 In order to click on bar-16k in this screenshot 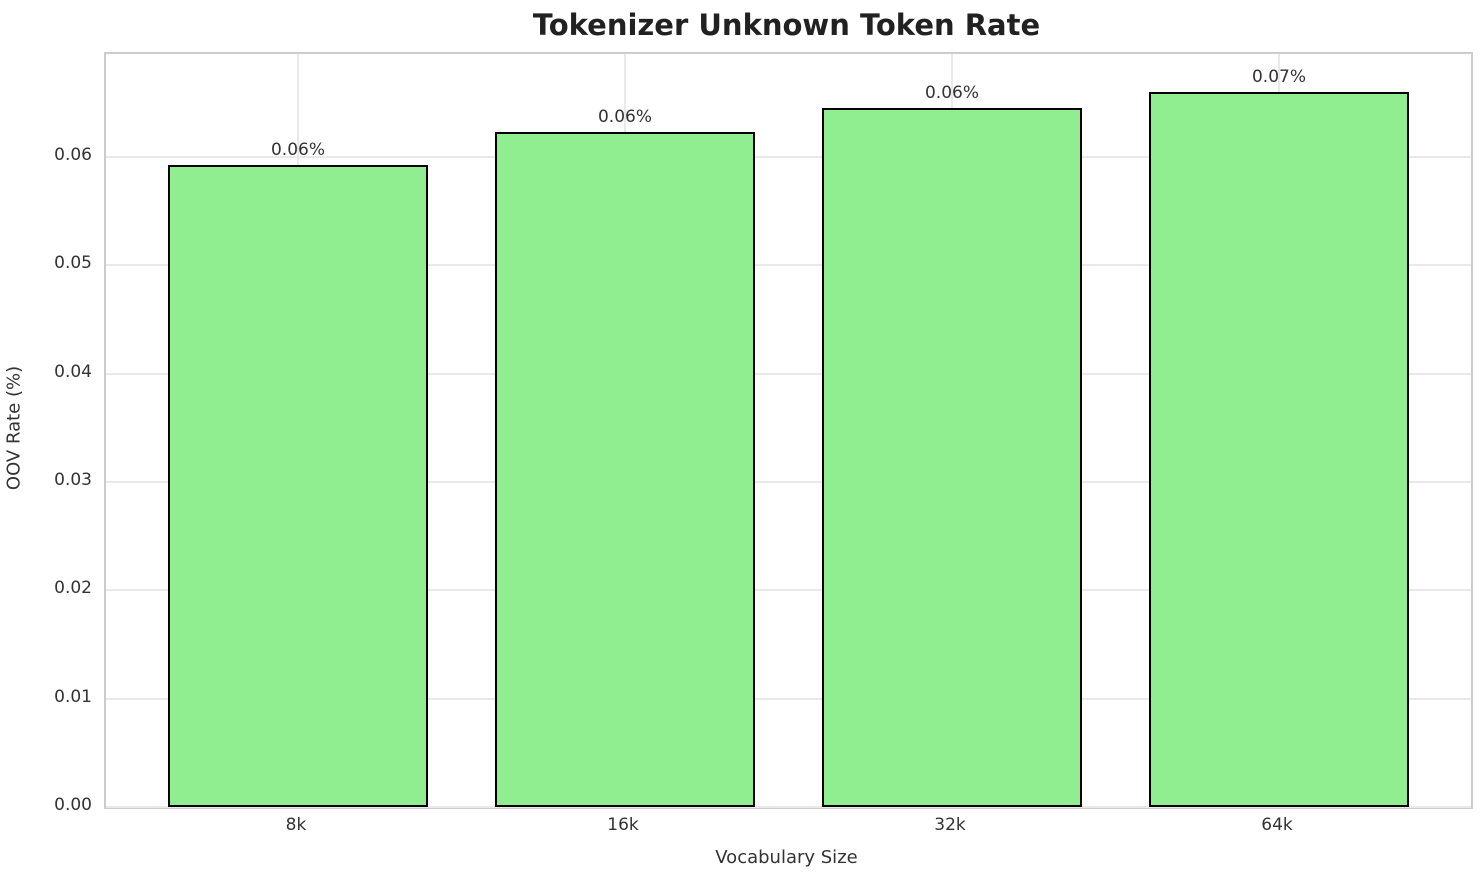, I will do `click(625, 469)`.